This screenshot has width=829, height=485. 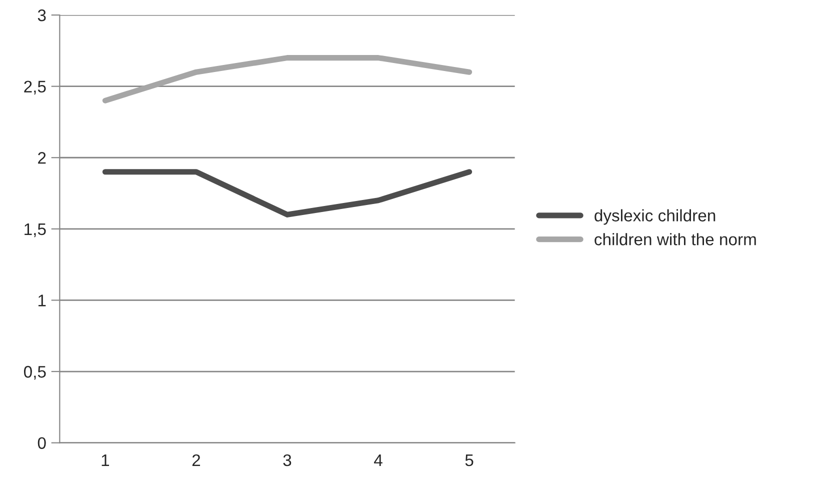 What do you see at coordinates (35, 87) in the screenshot?
I see `y-tick-label: 2,5` at bounding box center [35, 87].